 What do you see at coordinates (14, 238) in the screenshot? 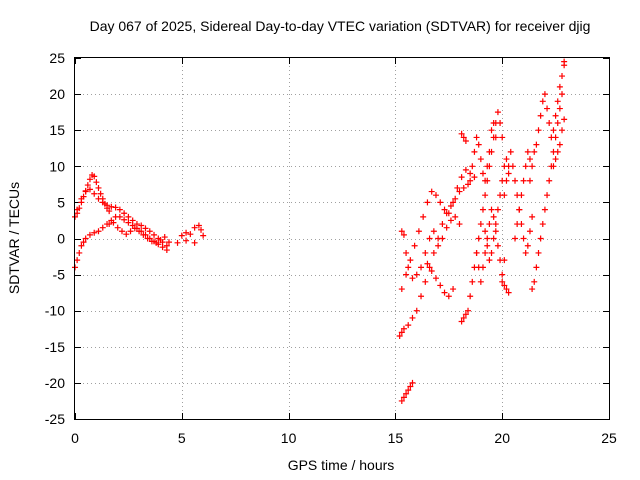
I see `y-axis-label: SDTVAR / TECUs` at bounding box center [14, 238].